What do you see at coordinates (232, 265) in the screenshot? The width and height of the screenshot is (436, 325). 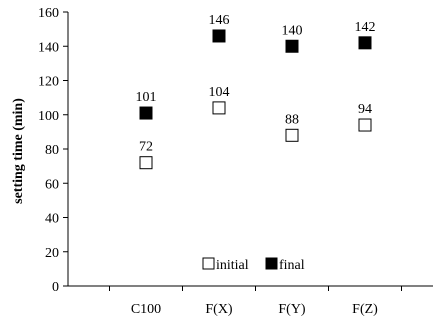 I see `legend-initial-label: initial` at bounding box center [232, 265].